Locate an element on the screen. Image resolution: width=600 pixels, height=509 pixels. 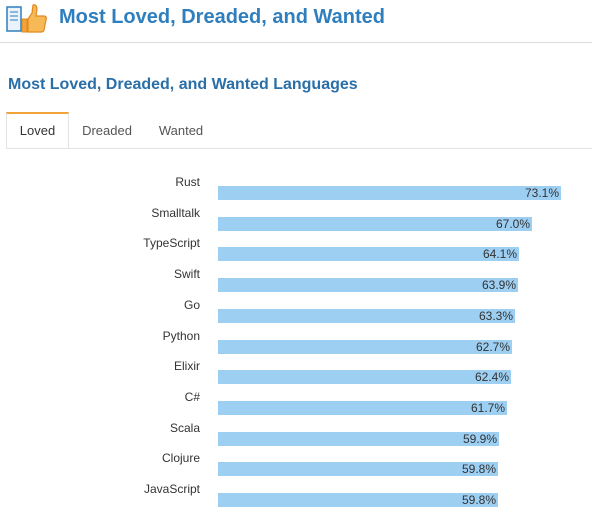
bar-value-label: 63.3% is located at coordinates (495, 315).